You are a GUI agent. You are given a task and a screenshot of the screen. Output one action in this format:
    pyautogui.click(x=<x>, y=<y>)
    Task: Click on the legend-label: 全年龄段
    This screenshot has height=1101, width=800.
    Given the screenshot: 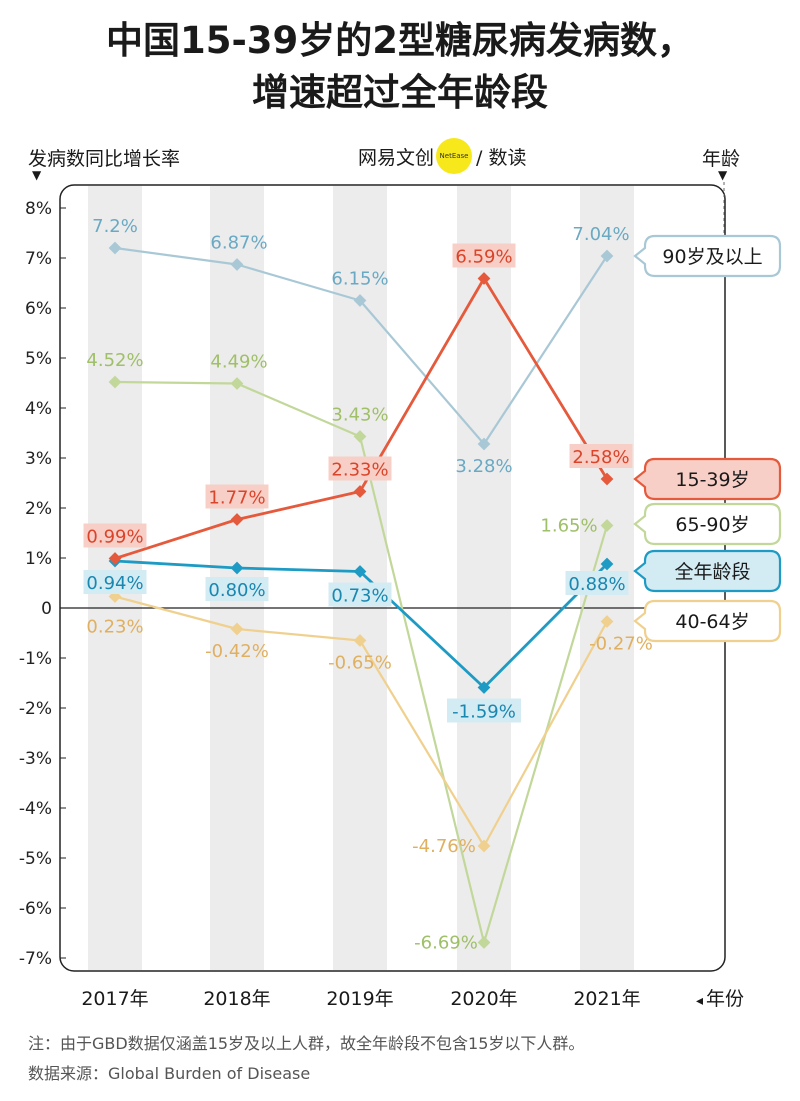 What is the action you would take?
    pyautogui.click(x=712, y=572)
    